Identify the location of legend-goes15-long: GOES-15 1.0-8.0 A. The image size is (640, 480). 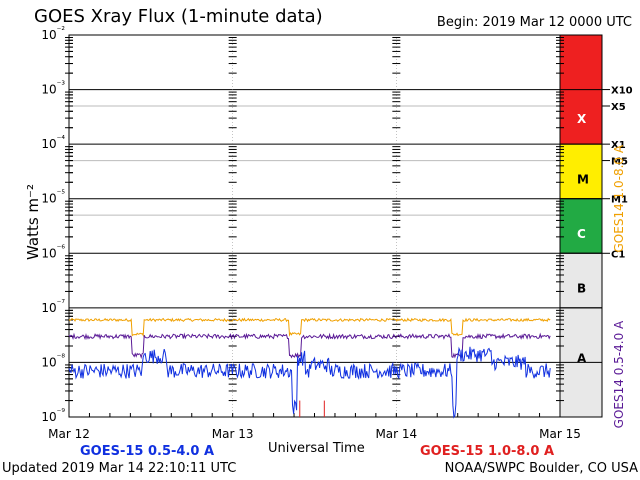
(487, 451).